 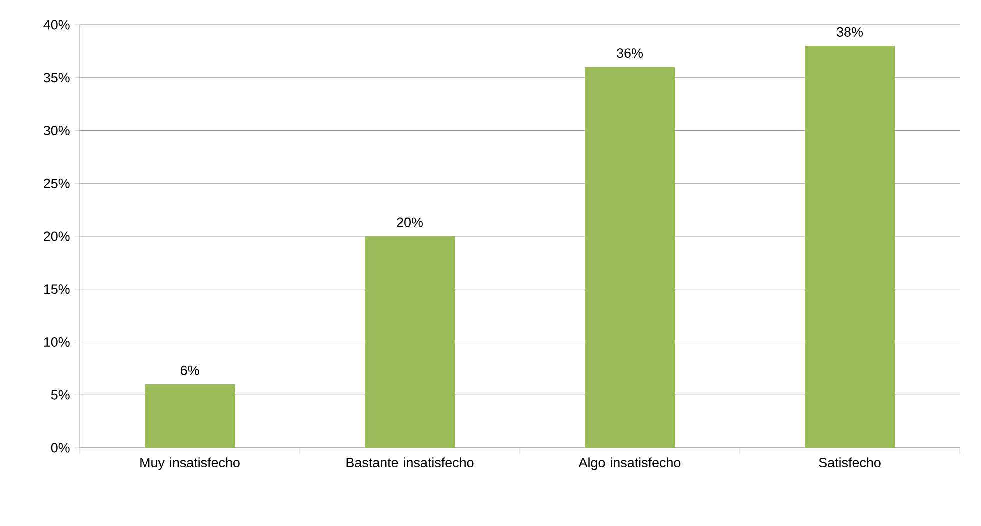 I want to click on x-tick-label: Bastante insatisfecho, so click(x=410, y=463).